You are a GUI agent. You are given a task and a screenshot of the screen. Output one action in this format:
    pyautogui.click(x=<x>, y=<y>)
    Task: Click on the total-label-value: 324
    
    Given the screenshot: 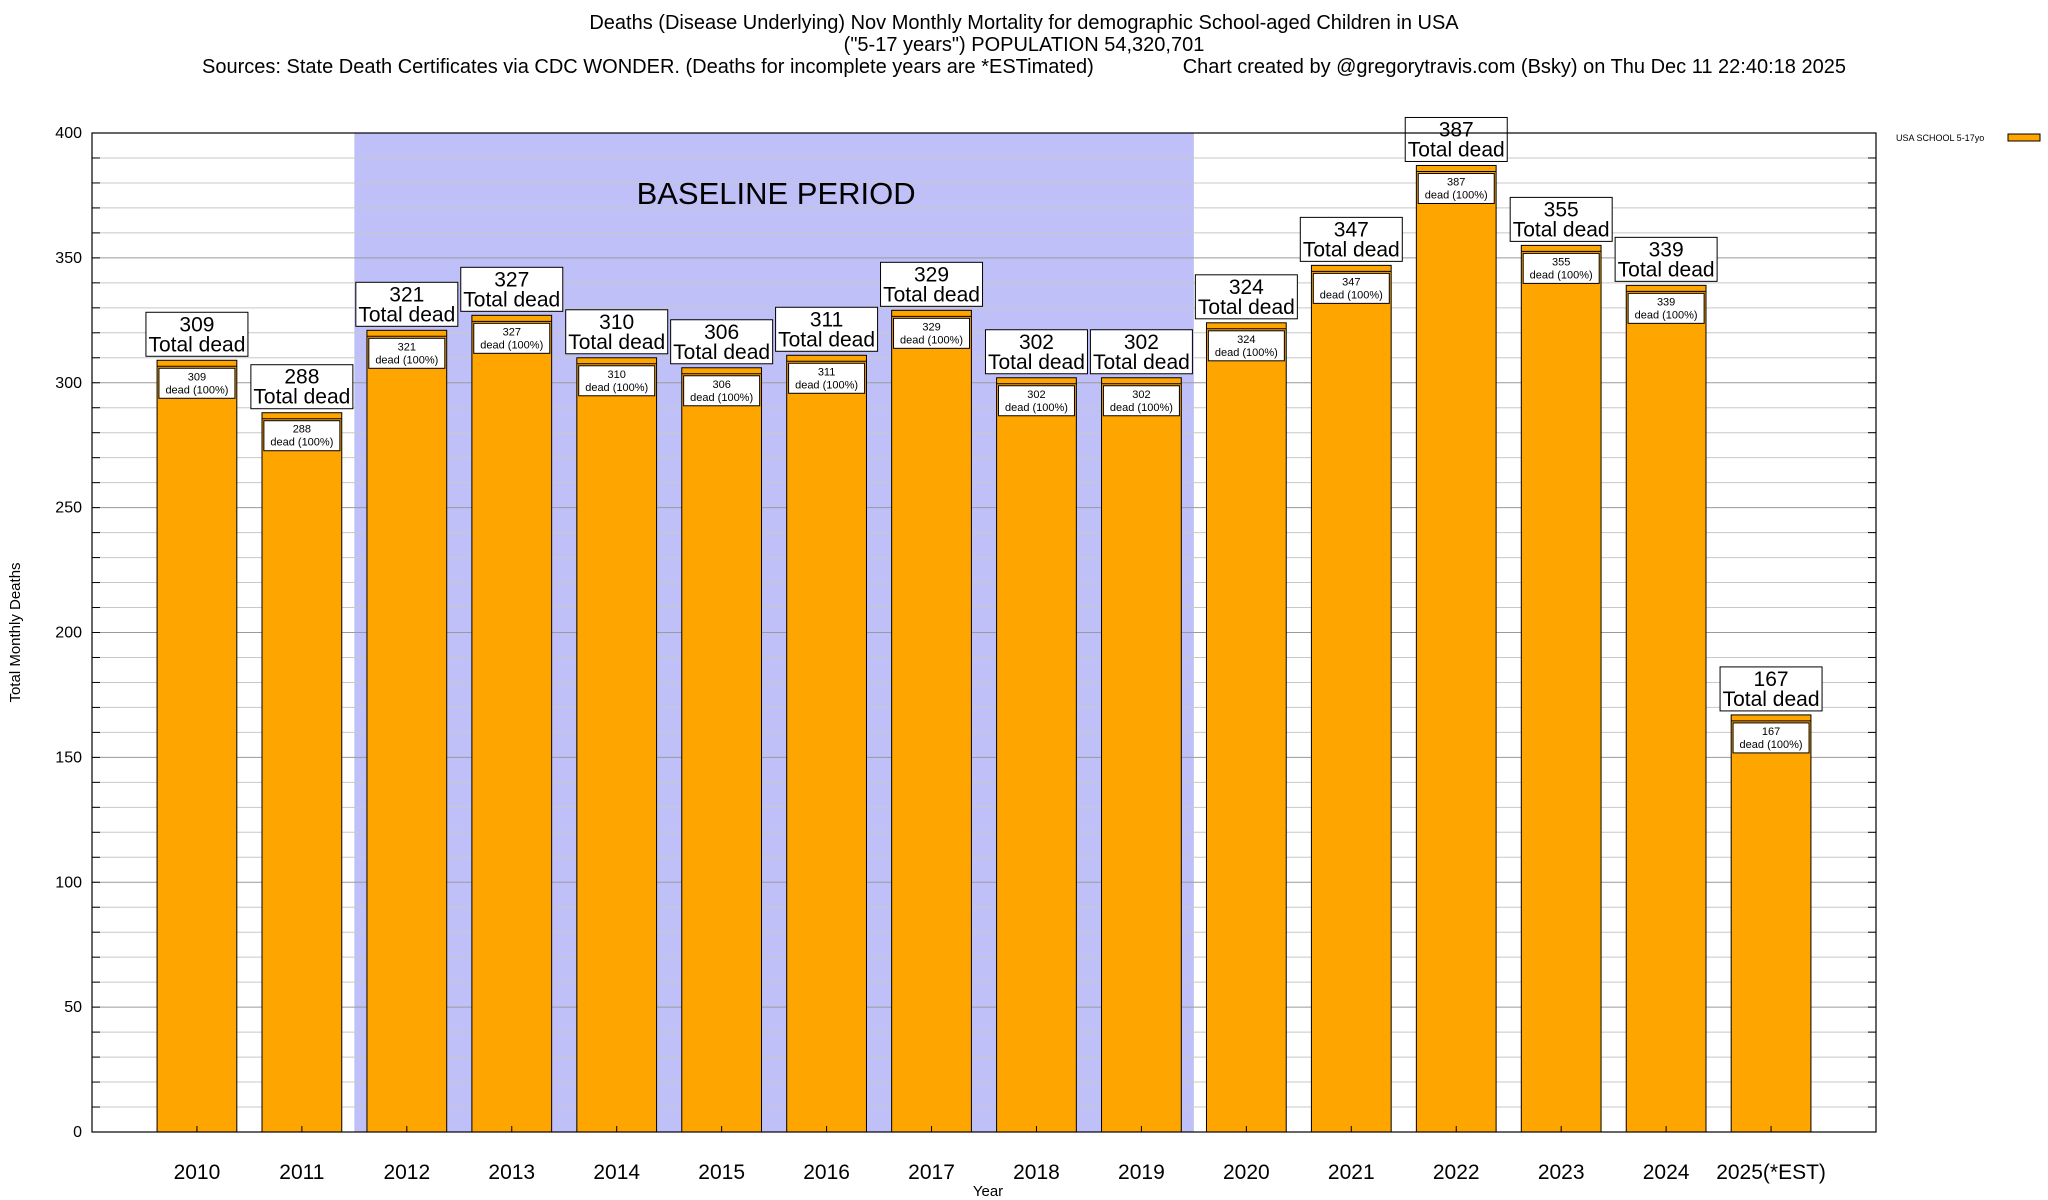 What is the action you would take?
    pyautogui.click(x=1246, y=287)
    